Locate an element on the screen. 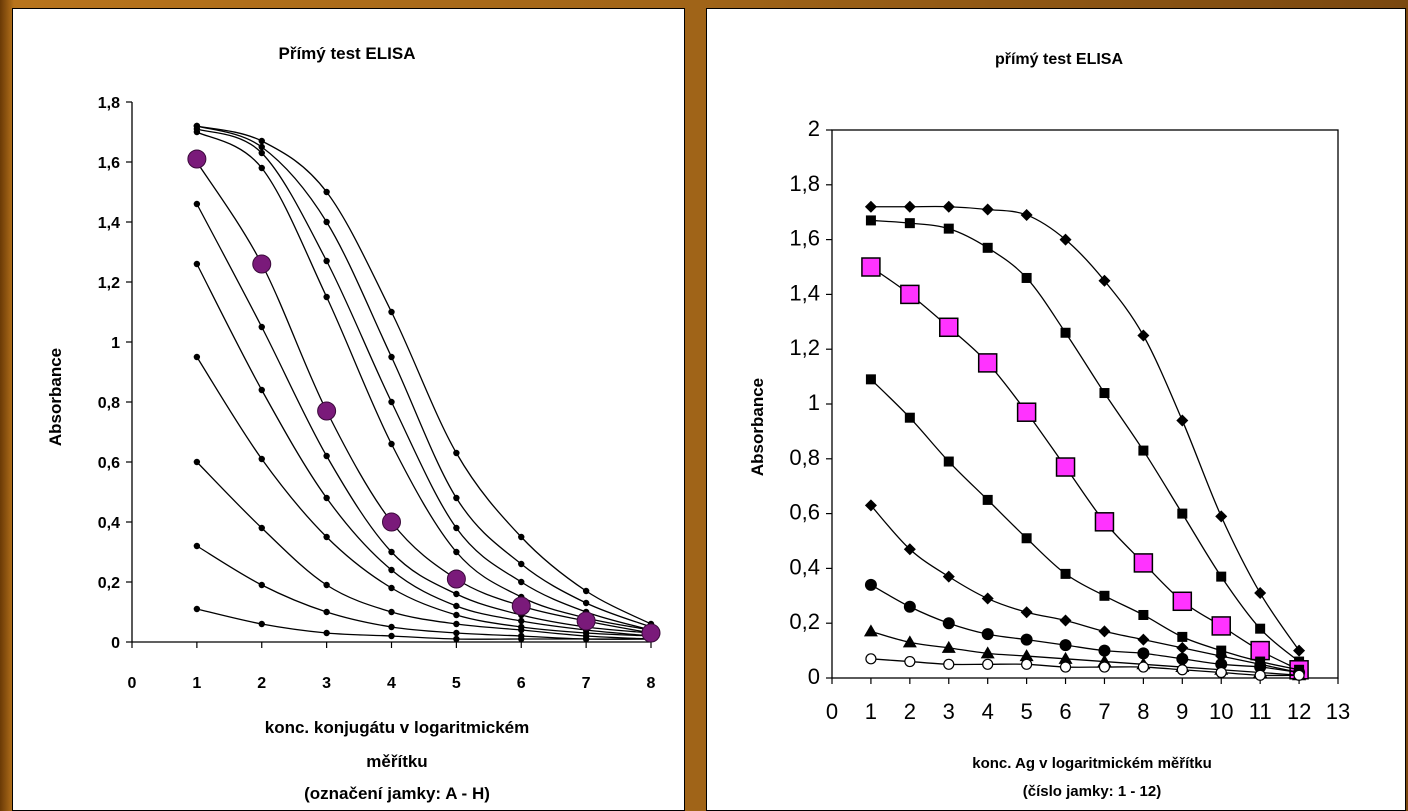 This screenshot has height=811, width=1408. x-tick-label: 13 is located at coordinates (1338, 711).